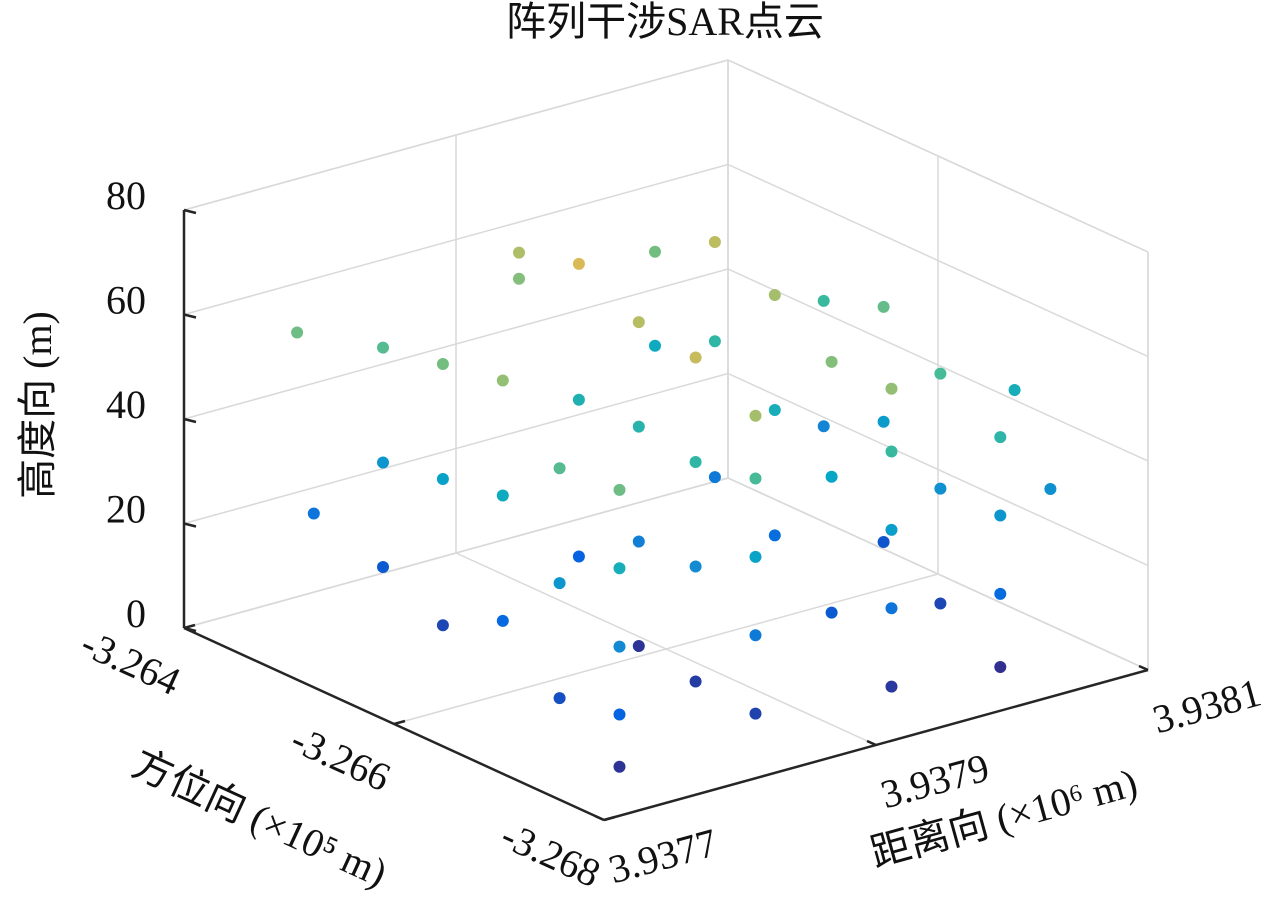 This screenshot has height=919, width=1280. What do you see at coordinates (126, 195) in the screenshot?
I see `z-tick-label: 80` at bounding box center [126, 195].